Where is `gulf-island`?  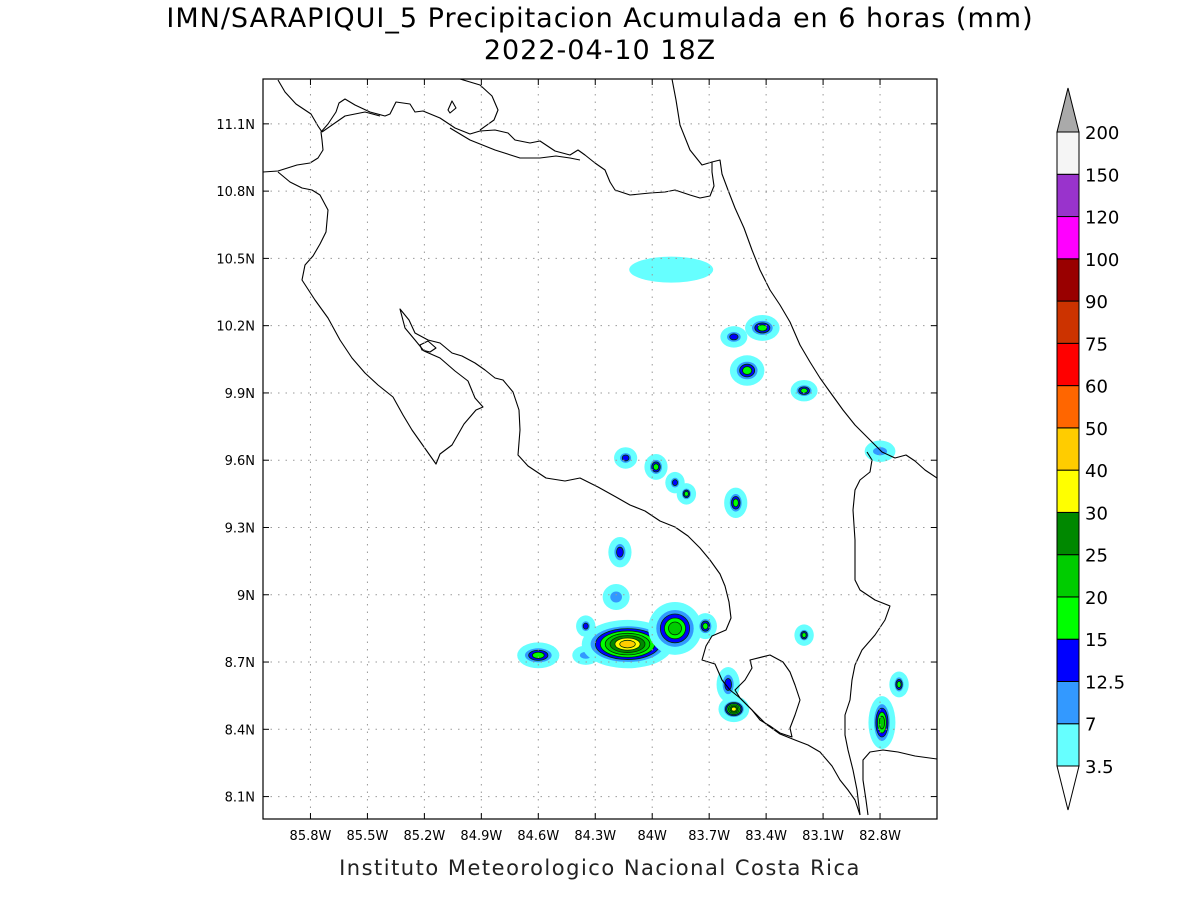 gulf-island is located at coordinates (428, 346).